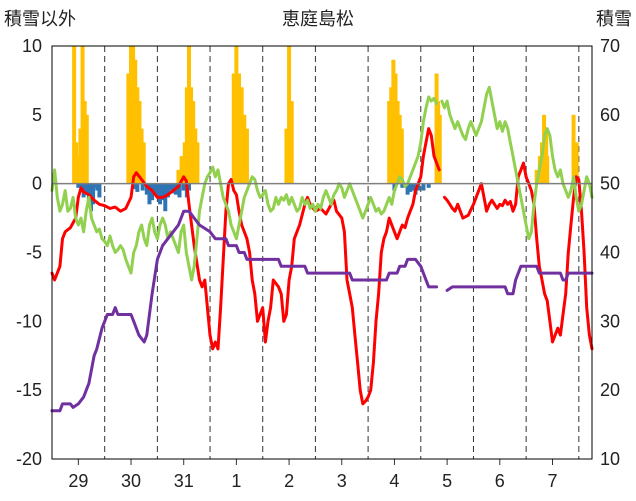 This screenshot has width=636, height=501. Describe the element at coordinates (29, 321) in the screenshot. I see `left-tick-label: -10` at that location.